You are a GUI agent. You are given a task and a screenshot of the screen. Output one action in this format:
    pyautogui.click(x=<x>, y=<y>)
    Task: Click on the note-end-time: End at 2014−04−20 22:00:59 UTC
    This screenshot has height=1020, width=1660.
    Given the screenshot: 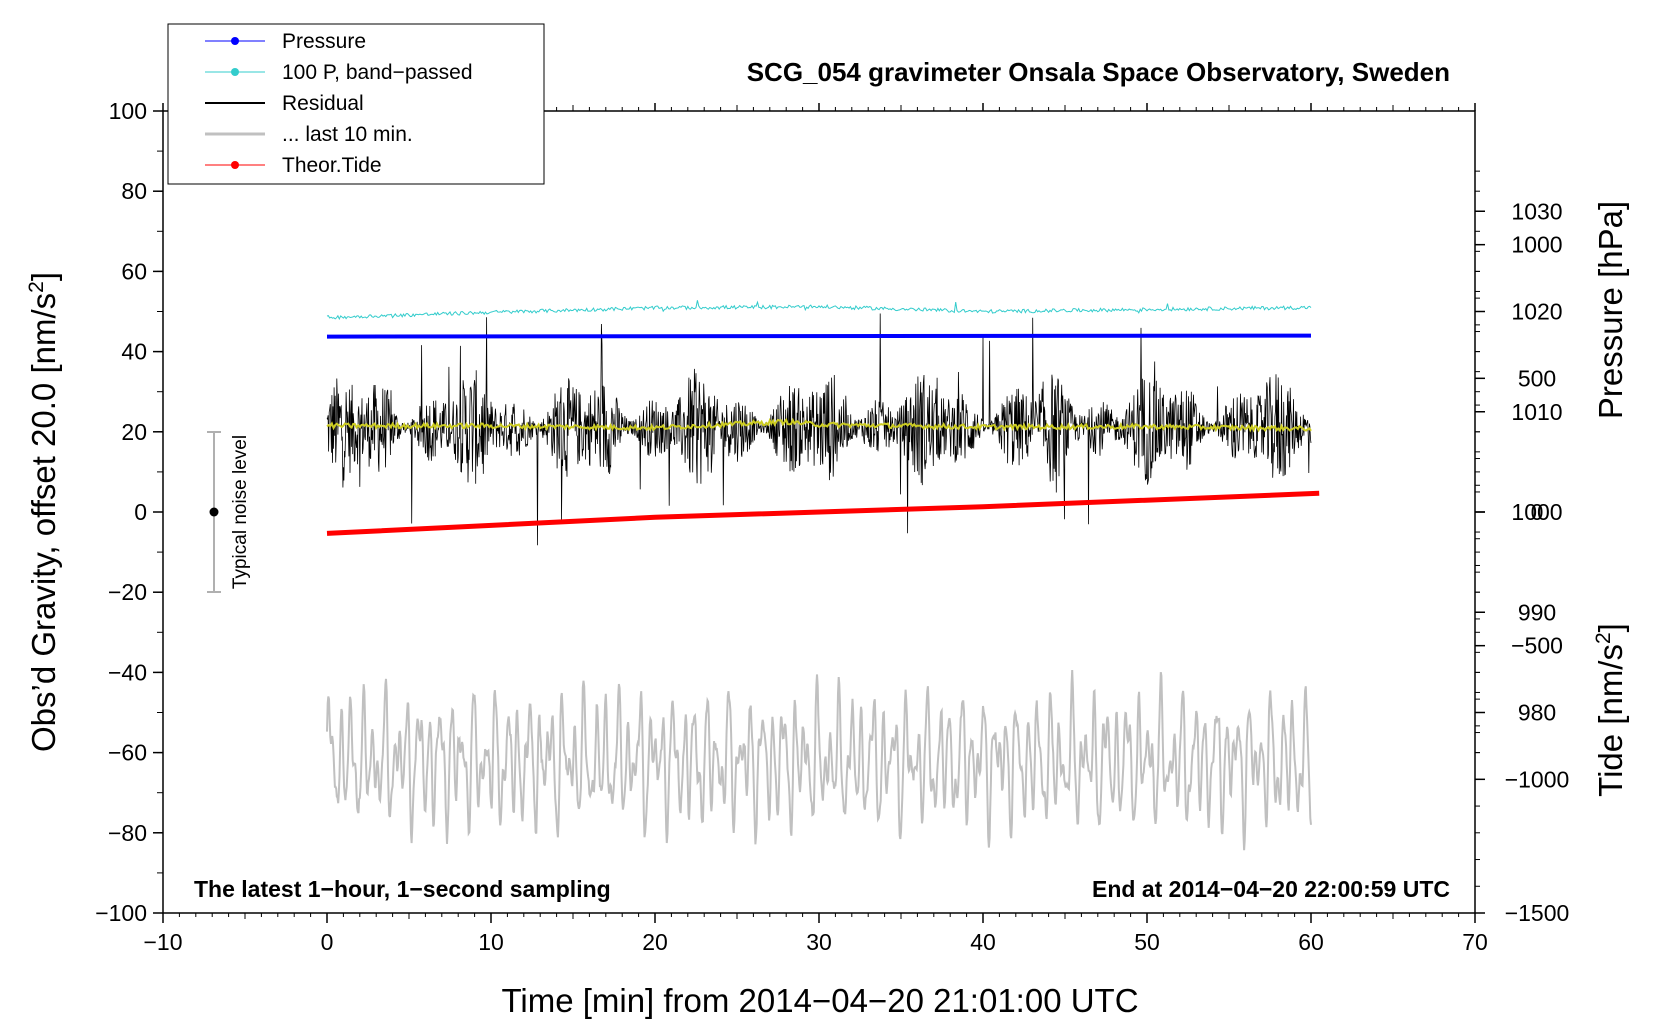 What is the action you would take?
    pyautogui.click(x=1271, y=889)
    